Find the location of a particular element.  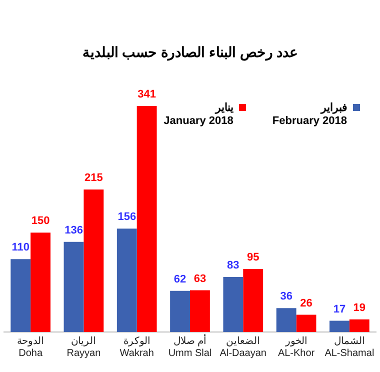

data-label: 19 is located at coordinates (359, 308).